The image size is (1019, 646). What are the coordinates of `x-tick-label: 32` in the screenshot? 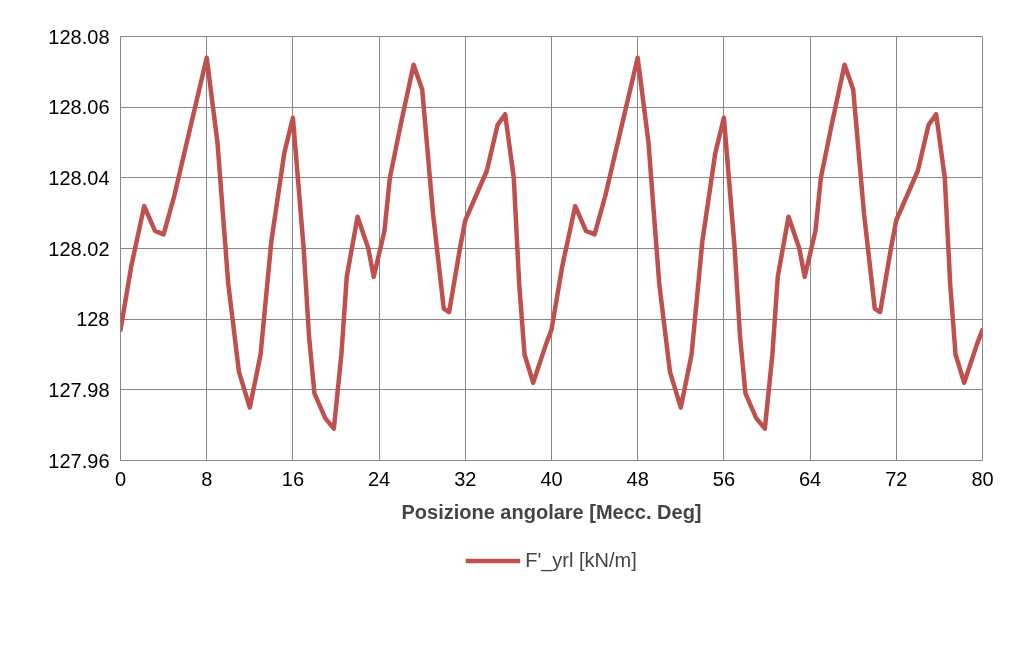 It's located at (465, 478).